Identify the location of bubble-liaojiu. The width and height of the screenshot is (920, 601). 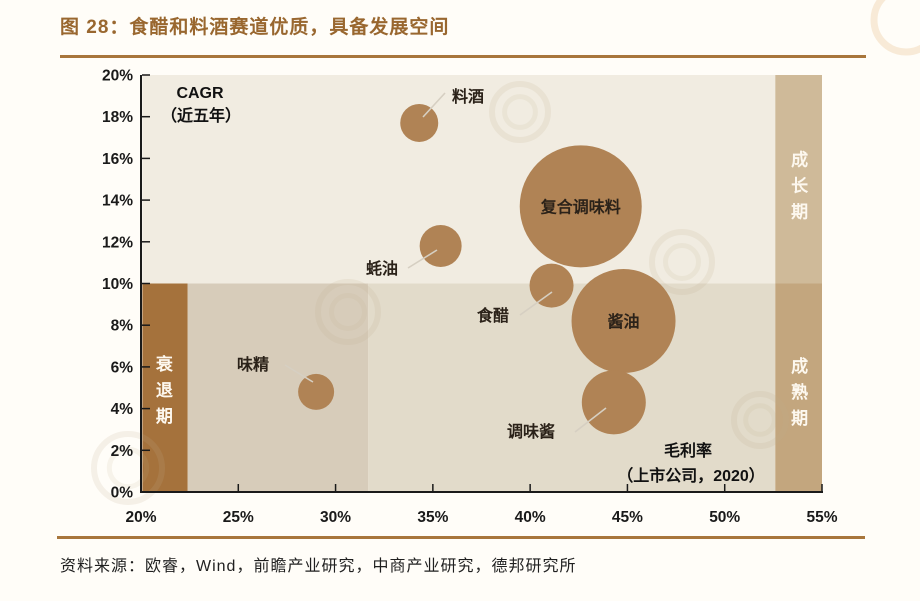
(419, 122).